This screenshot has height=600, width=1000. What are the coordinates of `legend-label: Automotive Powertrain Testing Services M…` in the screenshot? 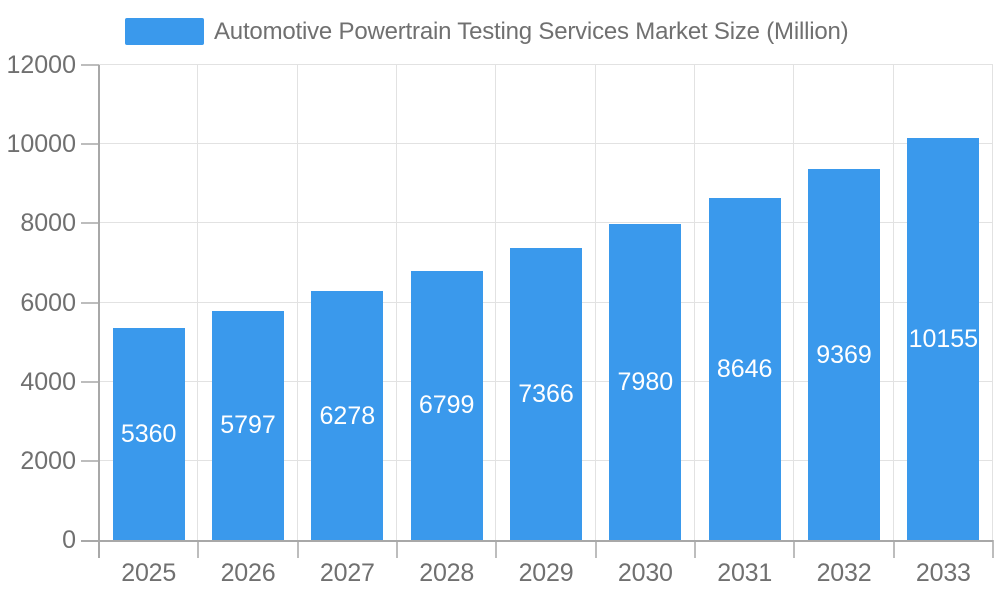 It's located at (531, 31).